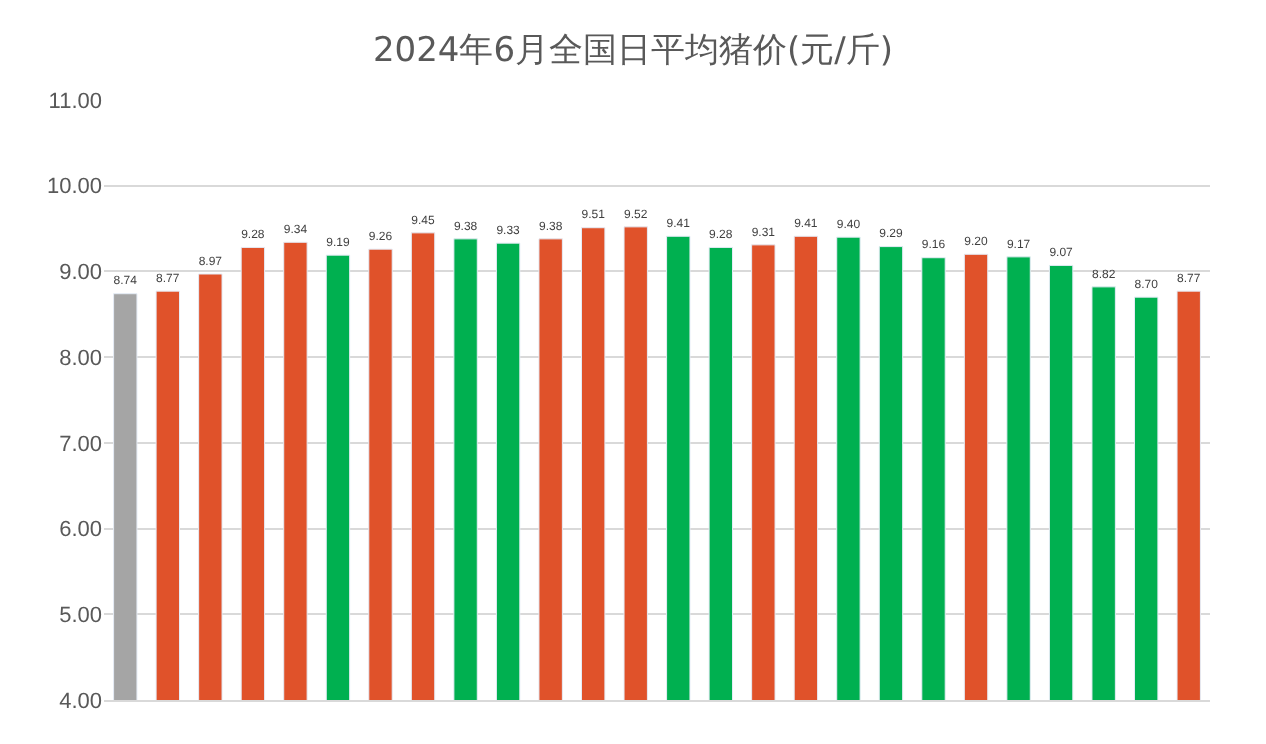  Describe the element at coordinates (75, 101) in the screenshot. I see `y-tick-label: 11.00` at that location.